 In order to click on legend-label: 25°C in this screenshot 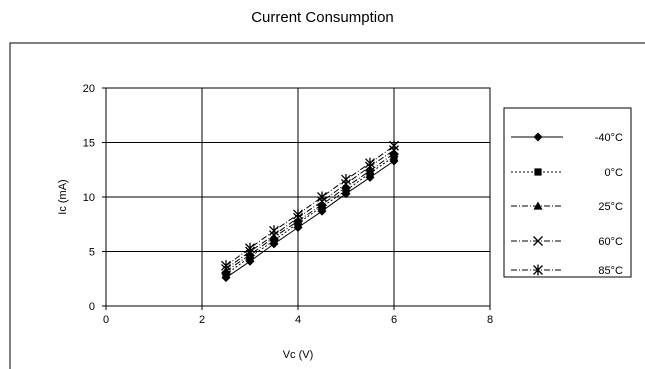, I will do `click(610, 207)`.